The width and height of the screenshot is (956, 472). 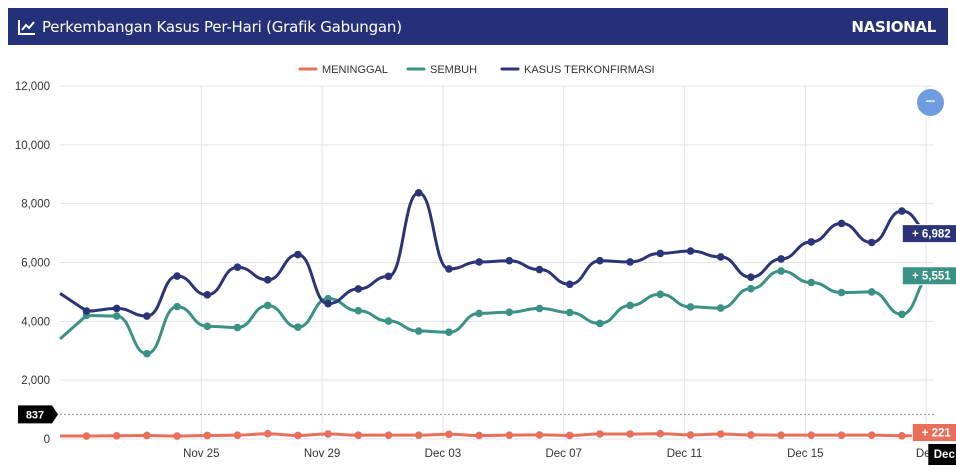 I want to click on last-value-box-sembuh, so click(x=928, y=276).